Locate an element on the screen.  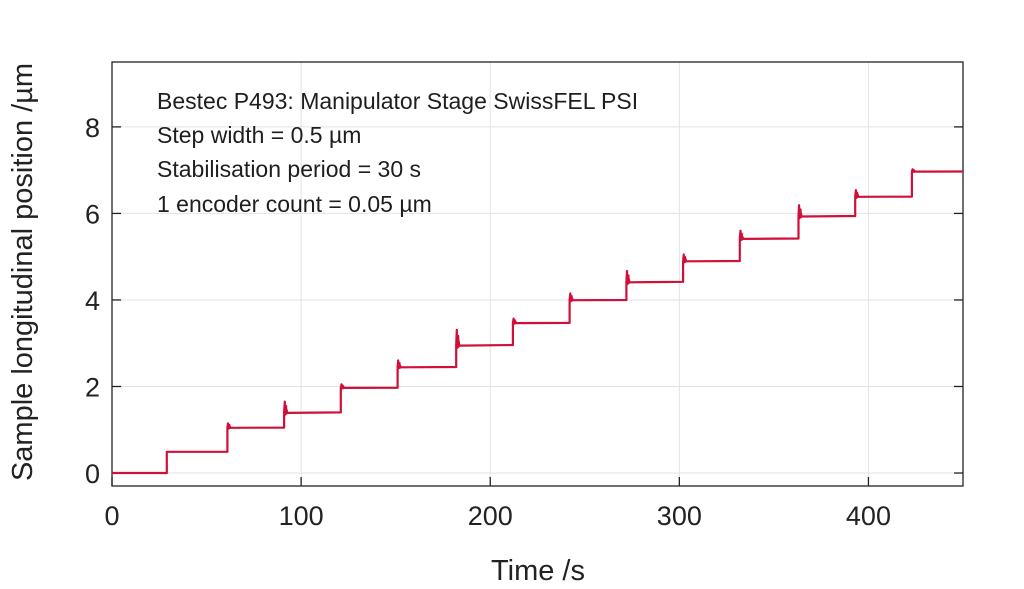
x-tick-label: 400 is located at coordinates (868, 516).